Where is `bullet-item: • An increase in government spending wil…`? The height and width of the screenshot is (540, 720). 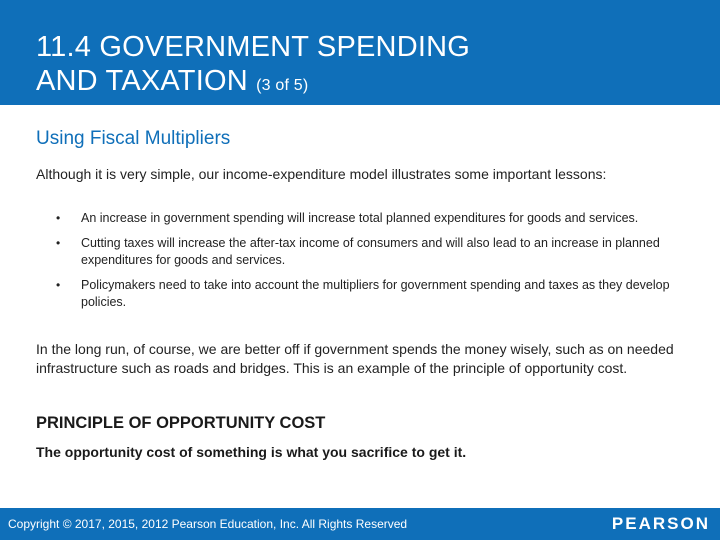
bullet-item: • An increase in government spending wil… is located at coordinates (371, 218).